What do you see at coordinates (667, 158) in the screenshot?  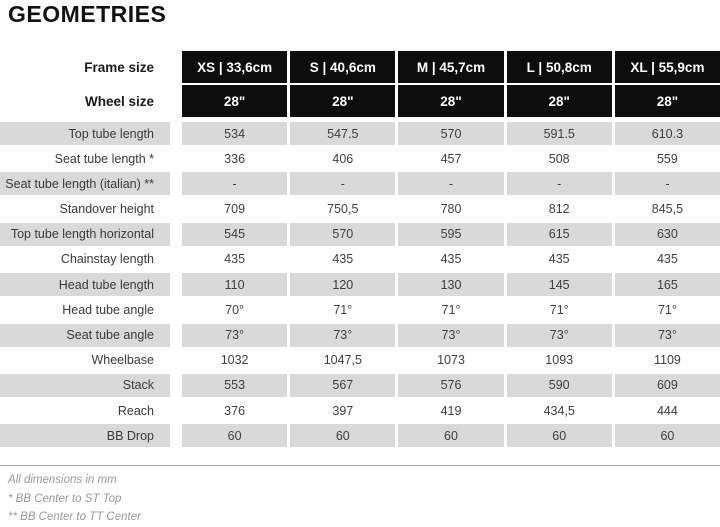 I see `value-cell: 559` at bounding box center [667, 158].